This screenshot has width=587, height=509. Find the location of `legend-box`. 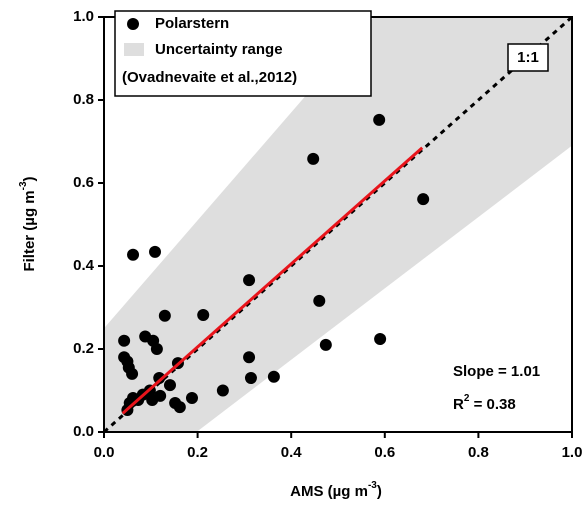

legend-box is located at coordinates (243, 53).